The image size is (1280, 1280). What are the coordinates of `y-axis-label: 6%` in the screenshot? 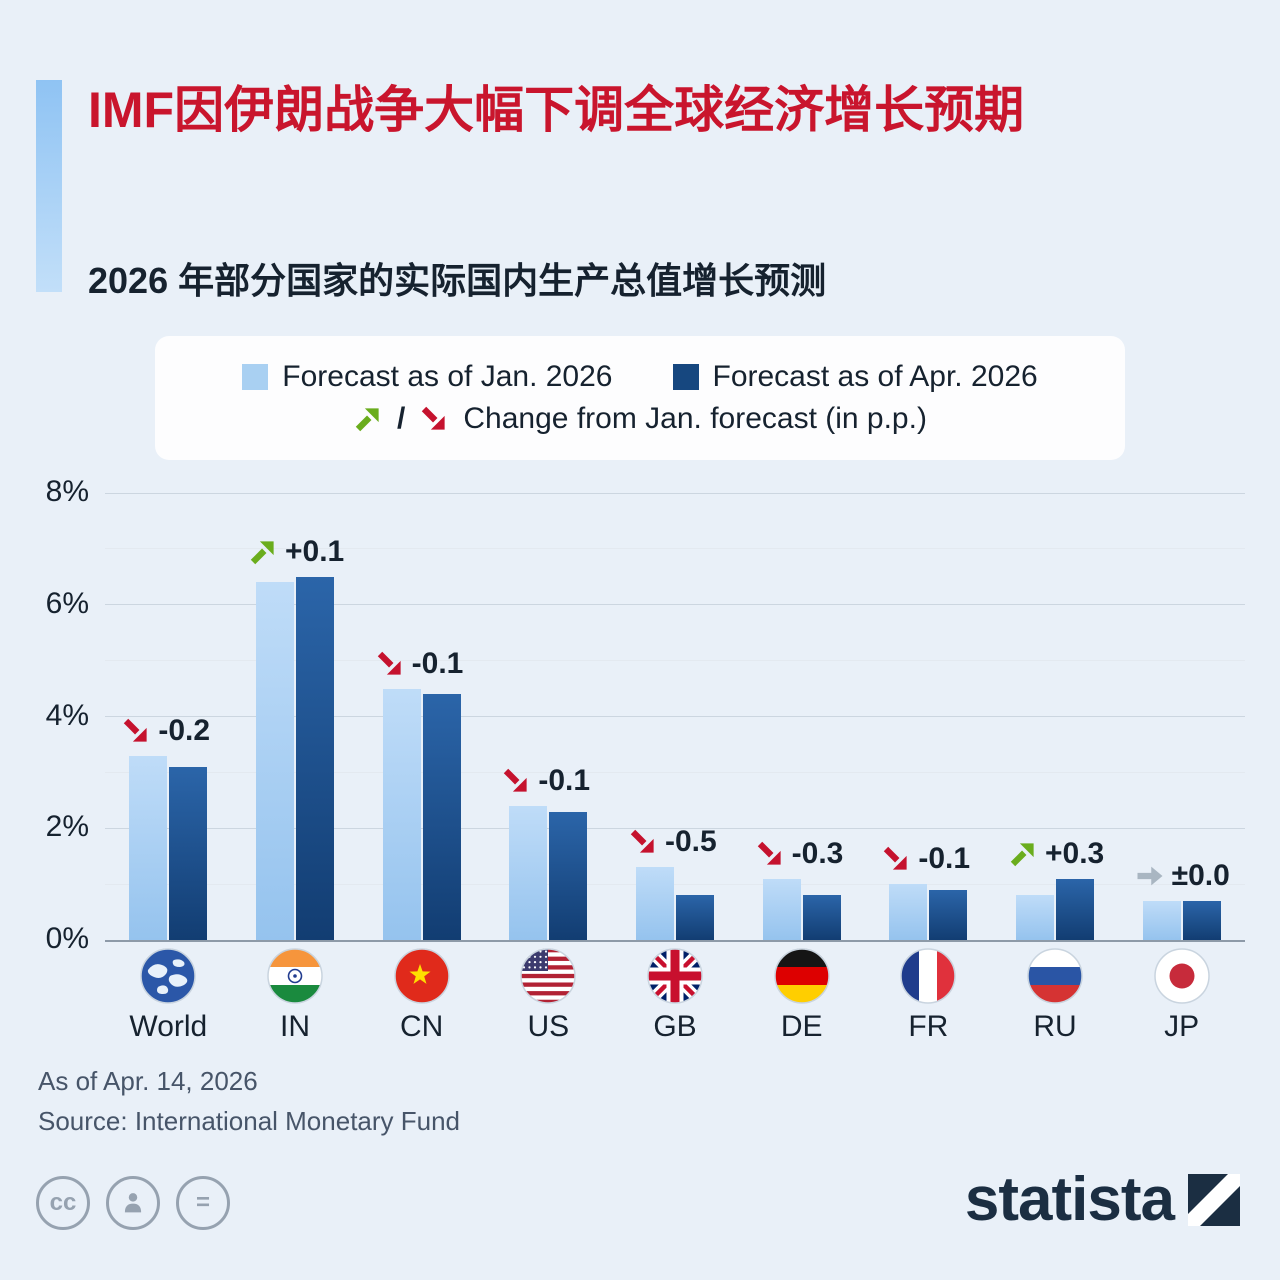 It's located at (67, 603).